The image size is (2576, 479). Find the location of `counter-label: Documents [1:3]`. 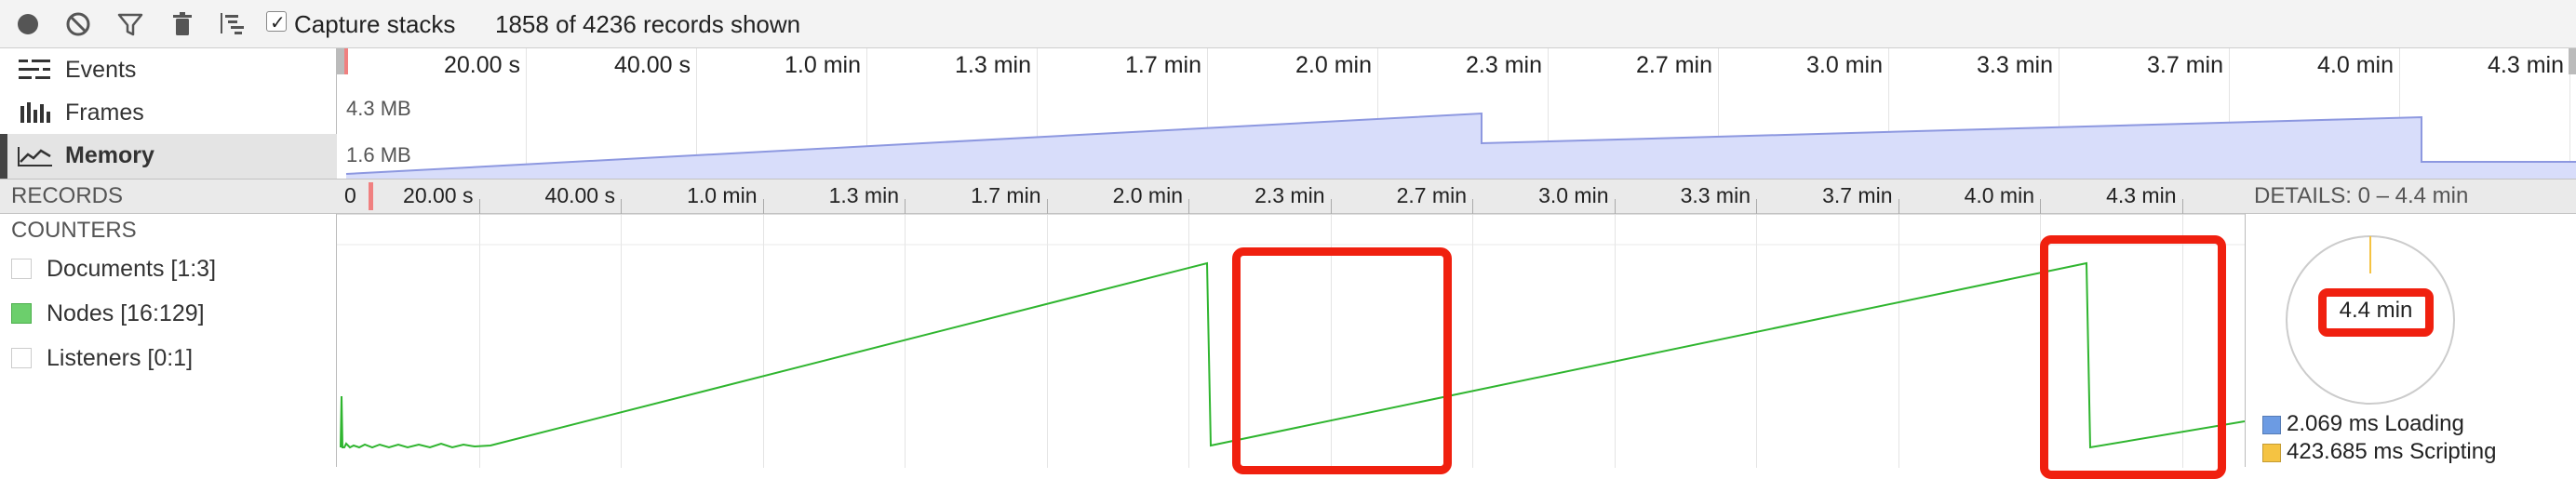

counter-label: Documents [1:3] is located at coordinates (132, 269).